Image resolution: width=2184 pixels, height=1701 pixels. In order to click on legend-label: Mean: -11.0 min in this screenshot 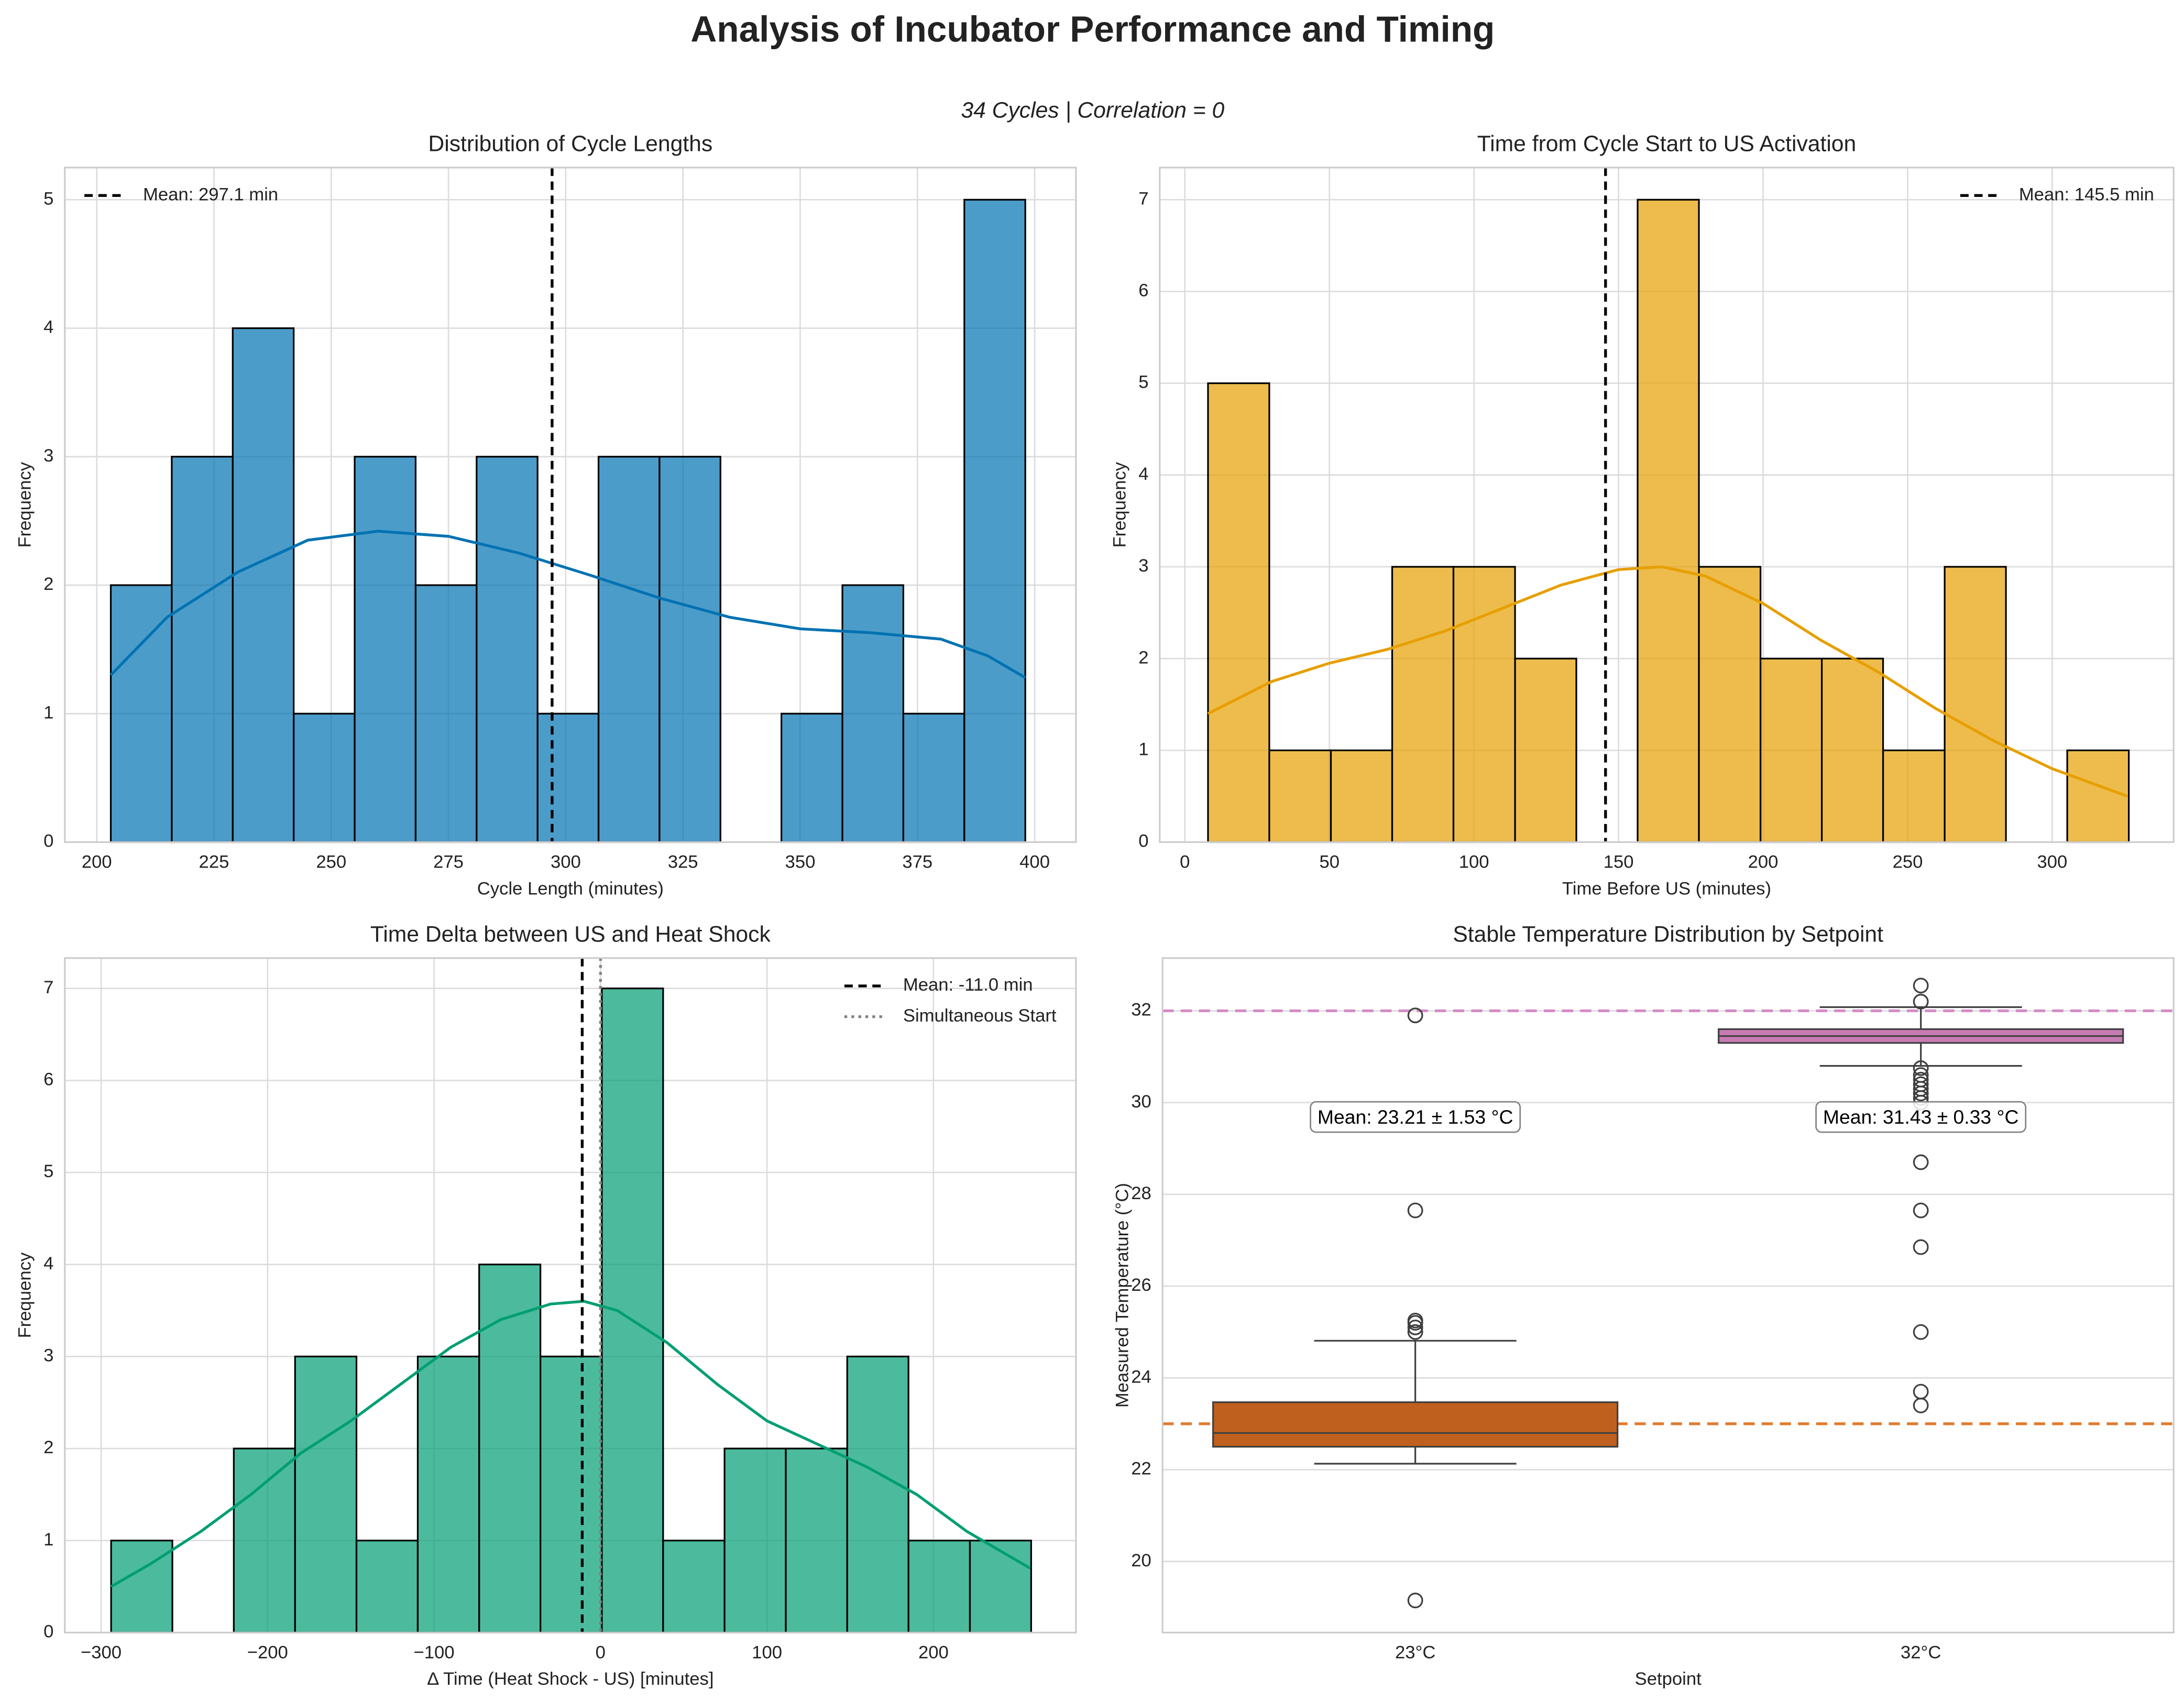, I will do `click(968, 985)`.